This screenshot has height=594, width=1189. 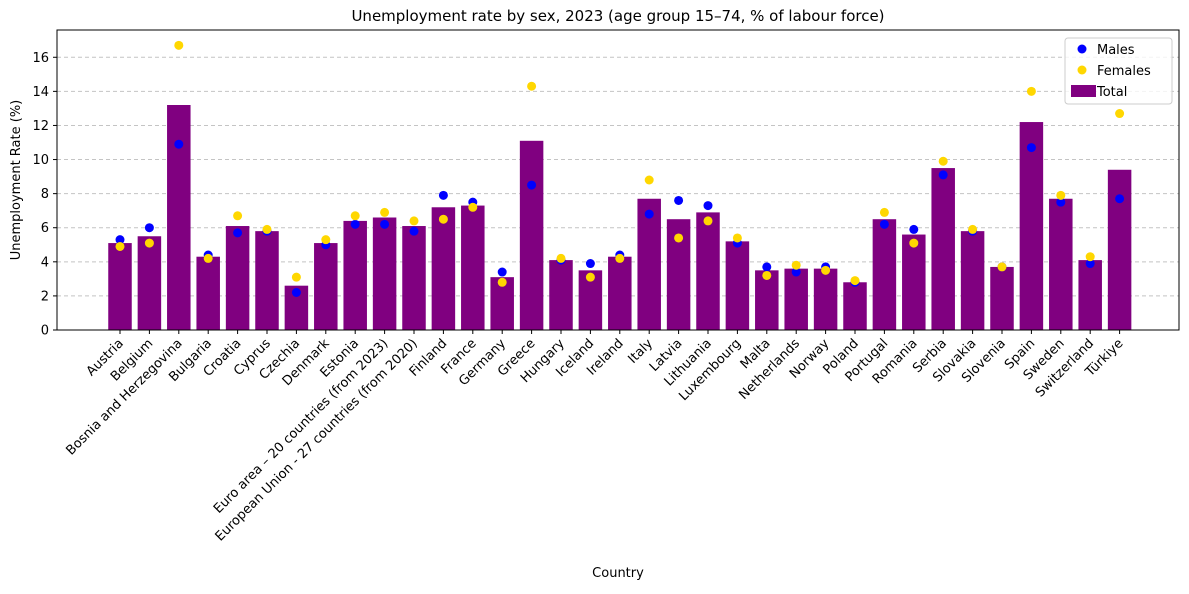 I want to click on y-tick-label: 14, so click(x=40, y=92).